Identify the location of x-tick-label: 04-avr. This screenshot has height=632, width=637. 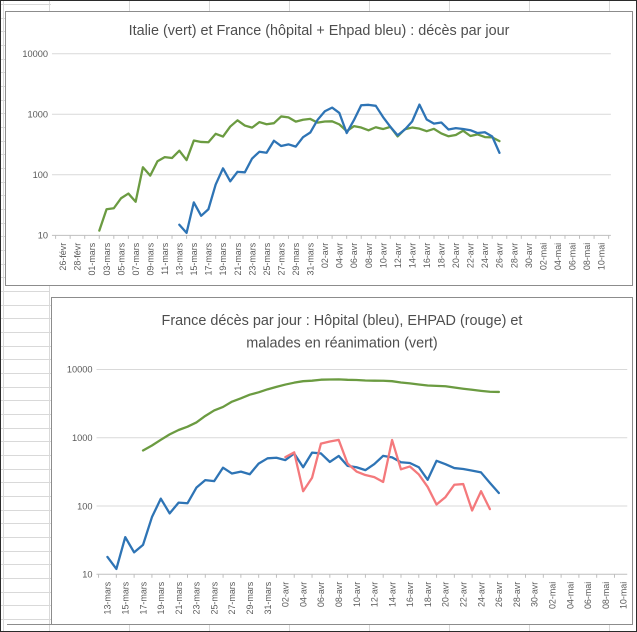
(340, 255).